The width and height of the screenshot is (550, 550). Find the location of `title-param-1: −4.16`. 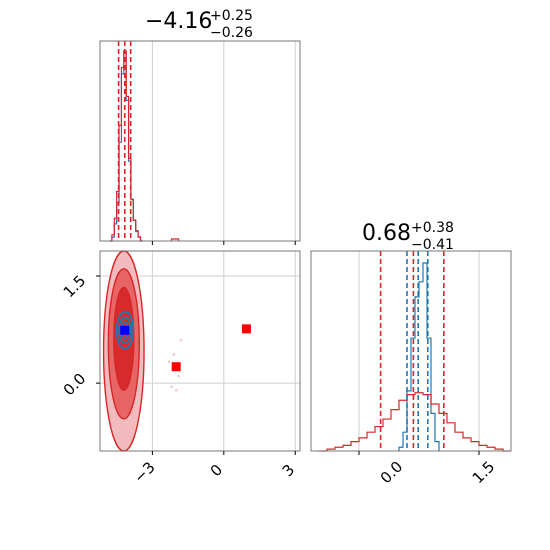

title-param-1: −4.16 is located at coordinates (178, 21).